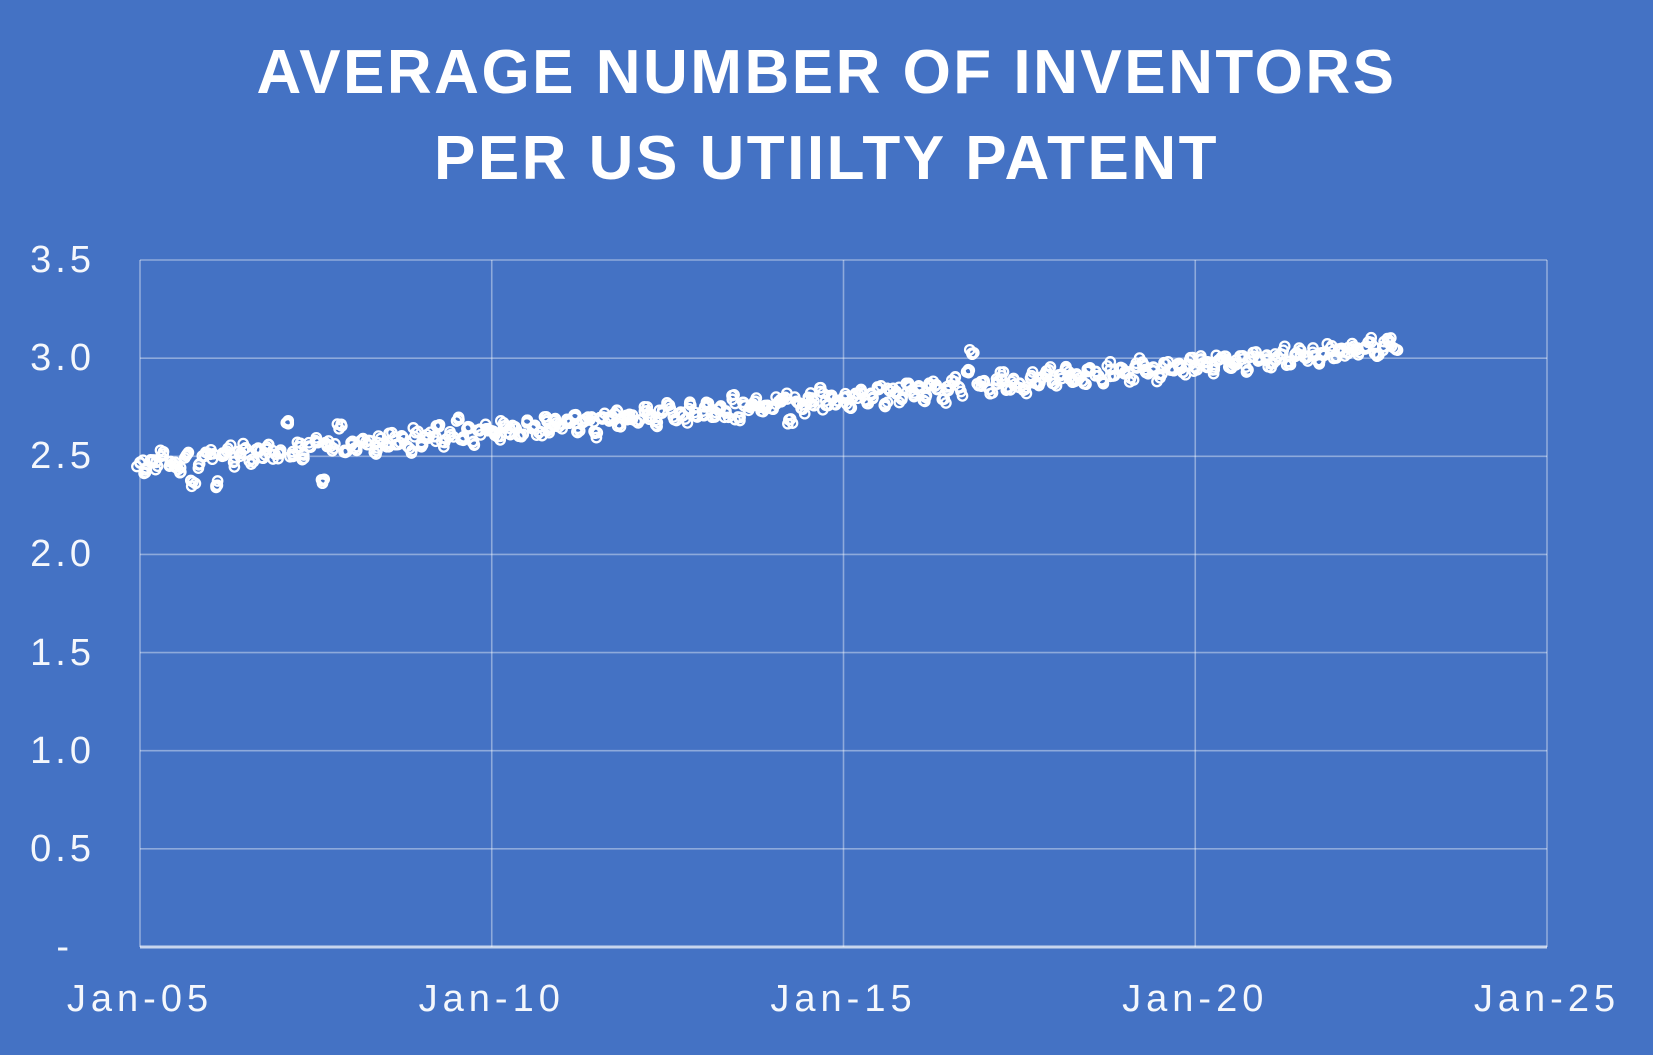  I want to click on y-tick-label: 1.0, so click(62, 750).